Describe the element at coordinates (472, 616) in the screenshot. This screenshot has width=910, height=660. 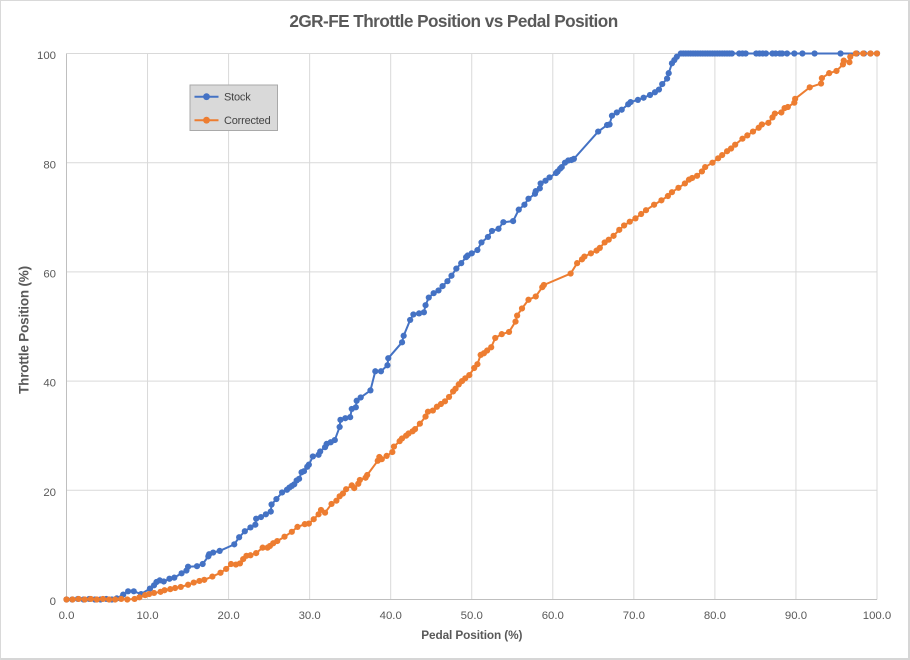
I see `svg-text: 50.0` at that location.